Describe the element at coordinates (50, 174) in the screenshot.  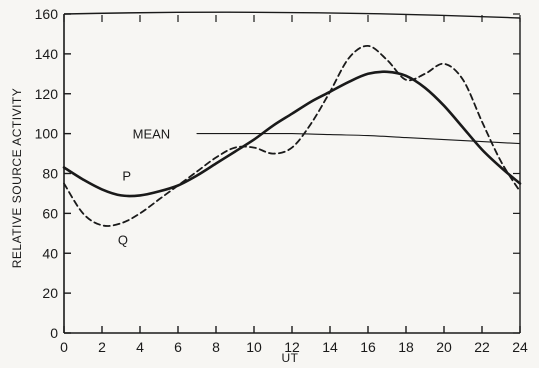
I see `y-tick-label: 80` at that location.